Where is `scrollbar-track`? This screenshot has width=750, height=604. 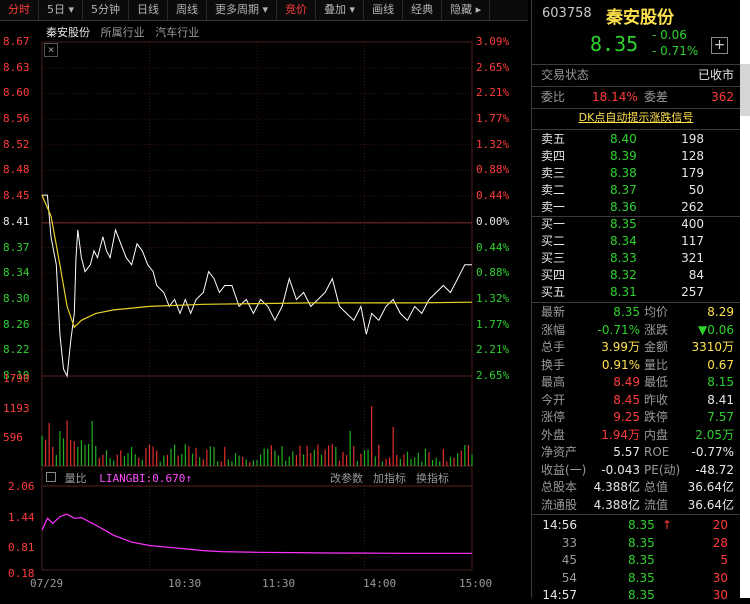 scrollbar-track is located at coordinates (745, 299).